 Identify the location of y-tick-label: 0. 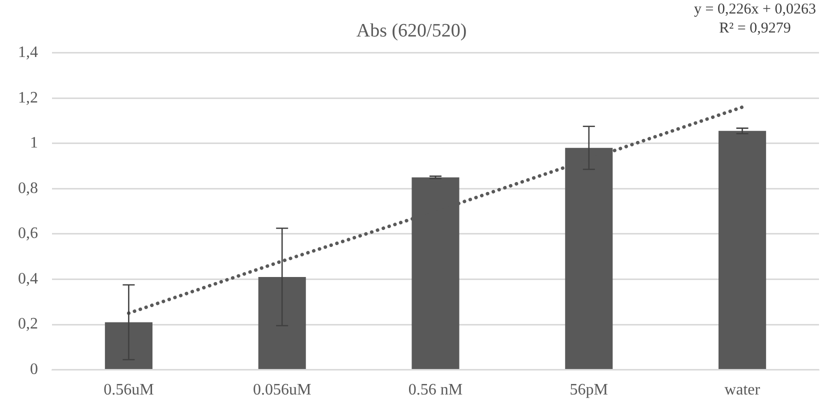
(34, 369).